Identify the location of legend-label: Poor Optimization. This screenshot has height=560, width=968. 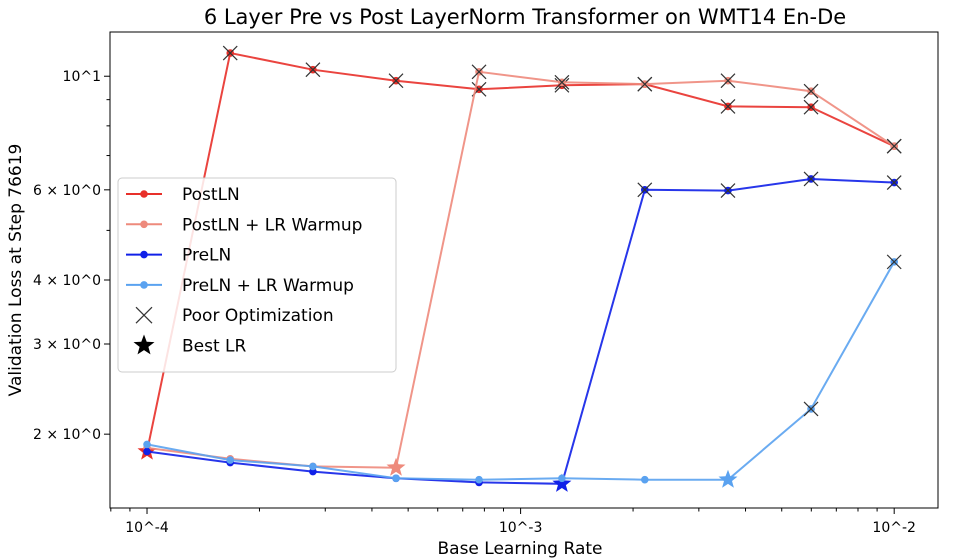
(258, 316).